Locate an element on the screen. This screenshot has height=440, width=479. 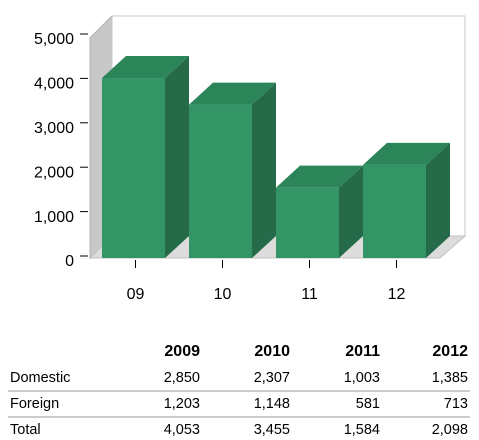
x-tick-label: 12 is located at coordinates (397, 294).